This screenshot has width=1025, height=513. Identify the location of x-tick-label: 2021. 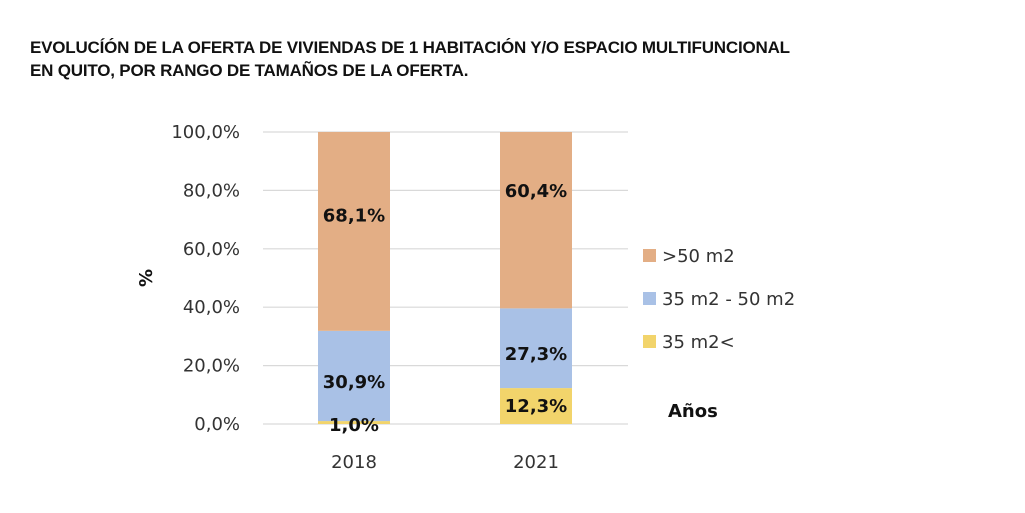
(536, 462).